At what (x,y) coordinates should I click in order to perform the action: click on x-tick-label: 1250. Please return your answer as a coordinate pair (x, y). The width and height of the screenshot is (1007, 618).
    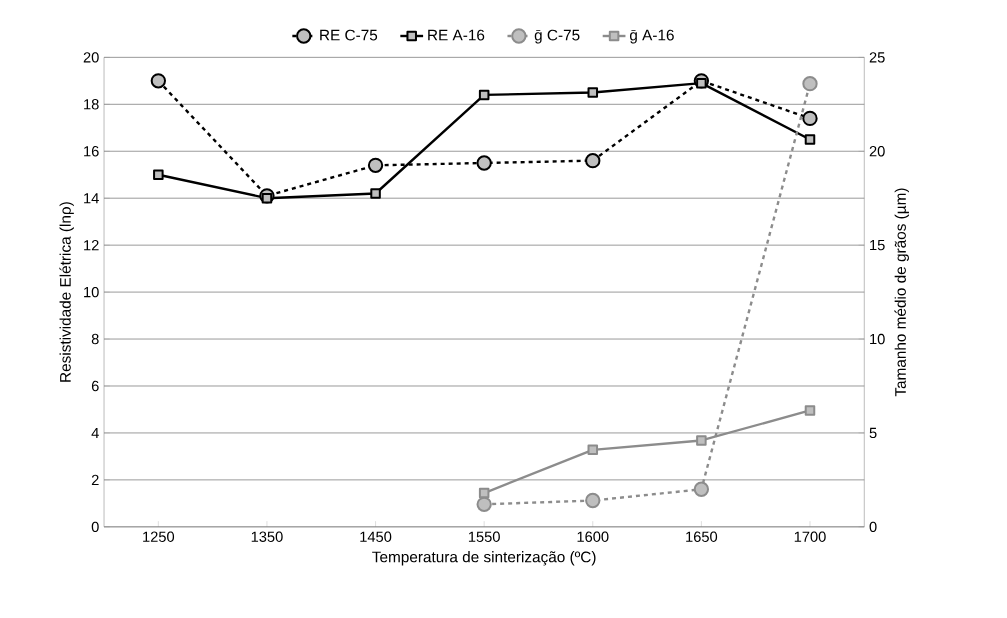
    Looking at the image, I should click on (159, 537).